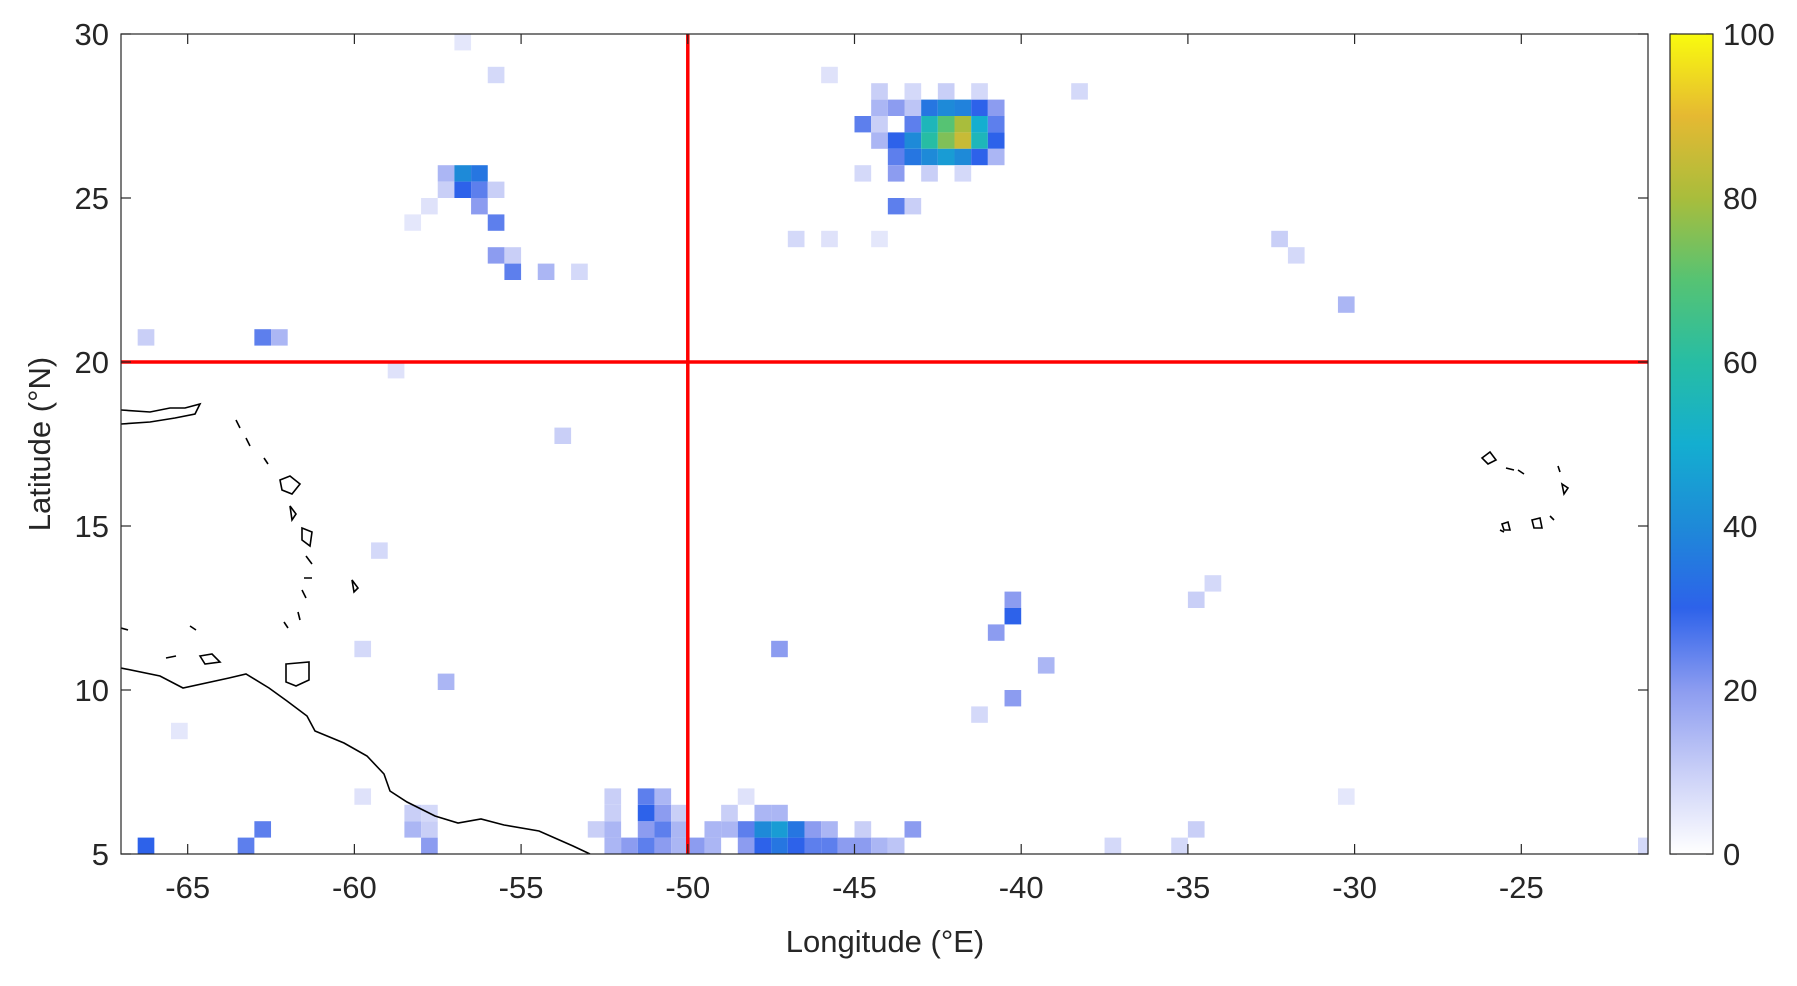  I want to click on x-tick-label: -40, so click(1021, 887).